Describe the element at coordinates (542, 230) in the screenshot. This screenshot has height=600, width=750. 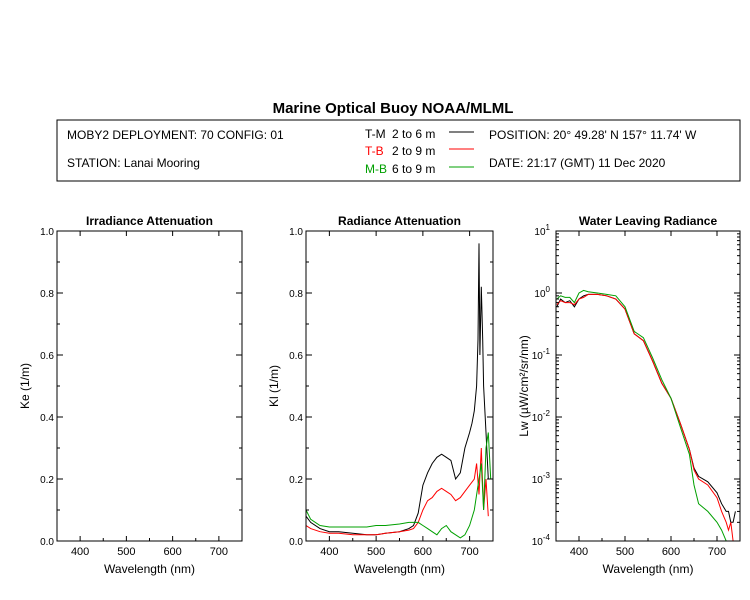
I see `y-tick-label: 10¹` at that location.